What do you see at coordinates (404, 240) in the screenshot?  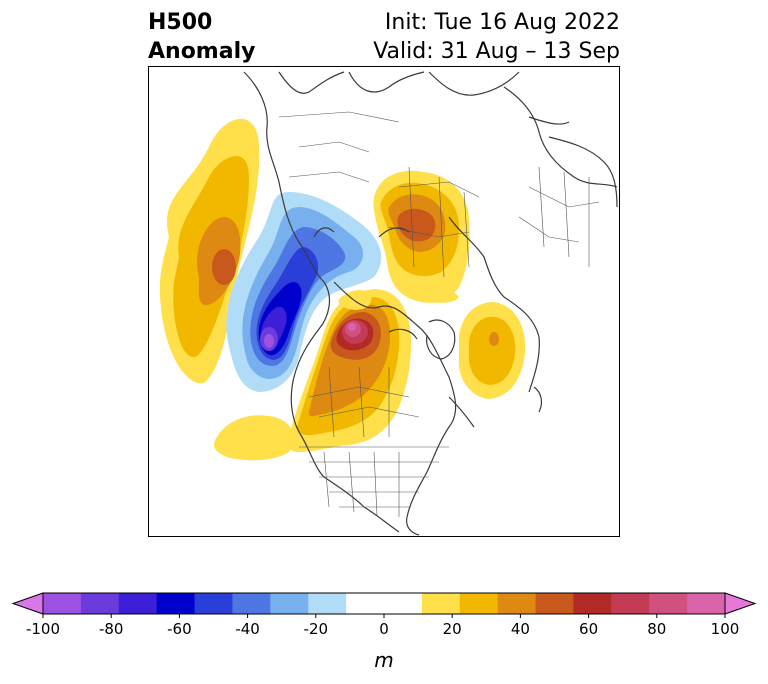 I see `positive-anomaly-russia` at bounding box center [404, 240].